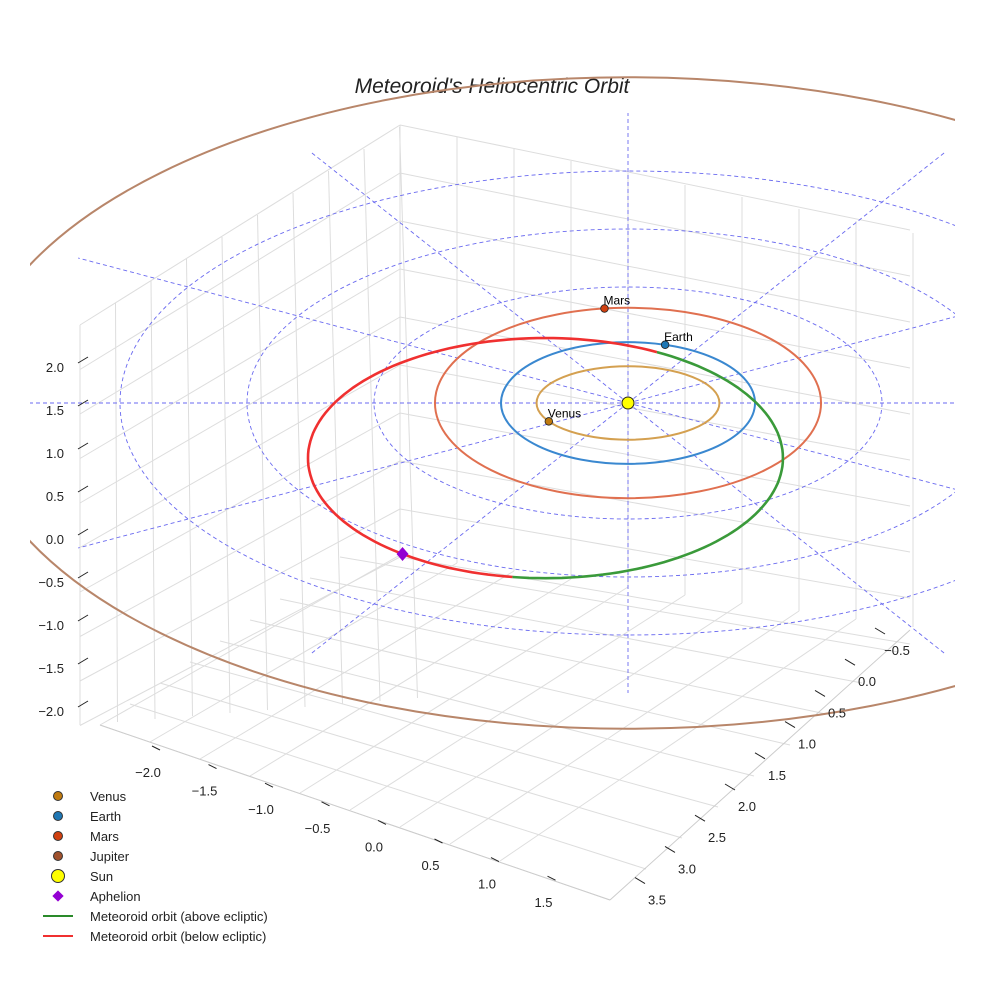 The width and height of the screenshot is (984, 984). Describe the element at coordinates (148, 772) in the screenshot. I see `x-tick-label: −2.0` at that location.